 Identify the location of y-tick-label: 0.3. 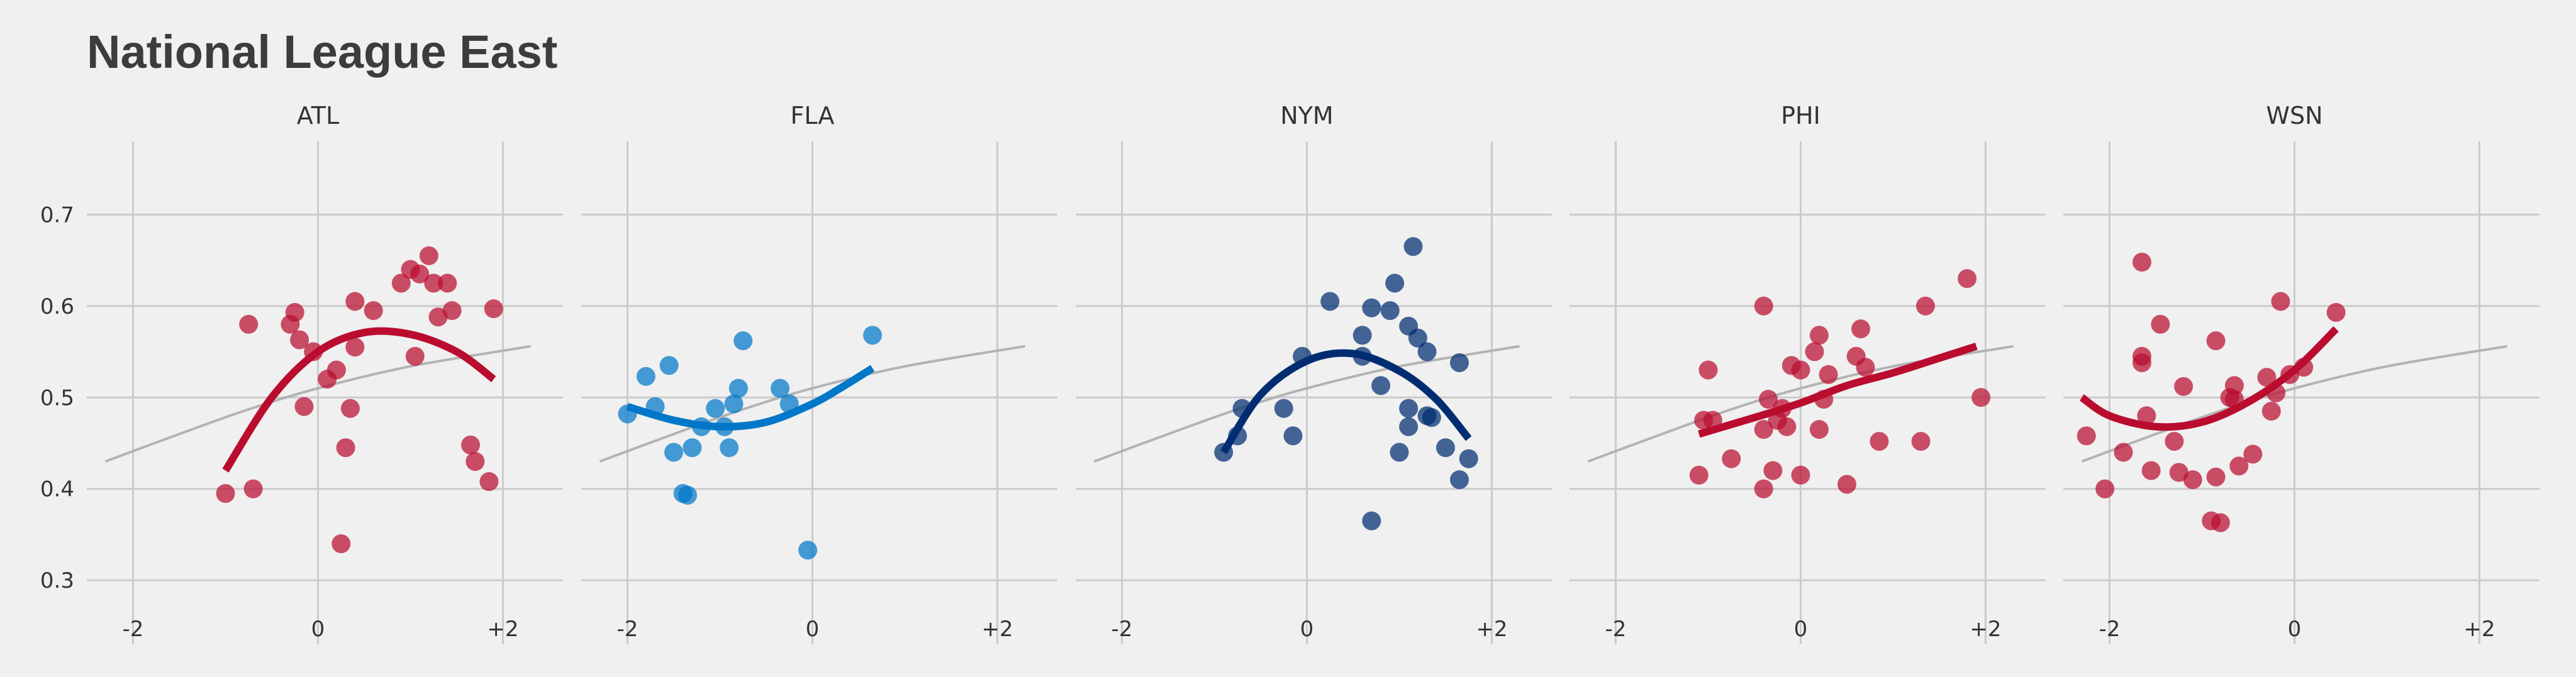
(57, 580).